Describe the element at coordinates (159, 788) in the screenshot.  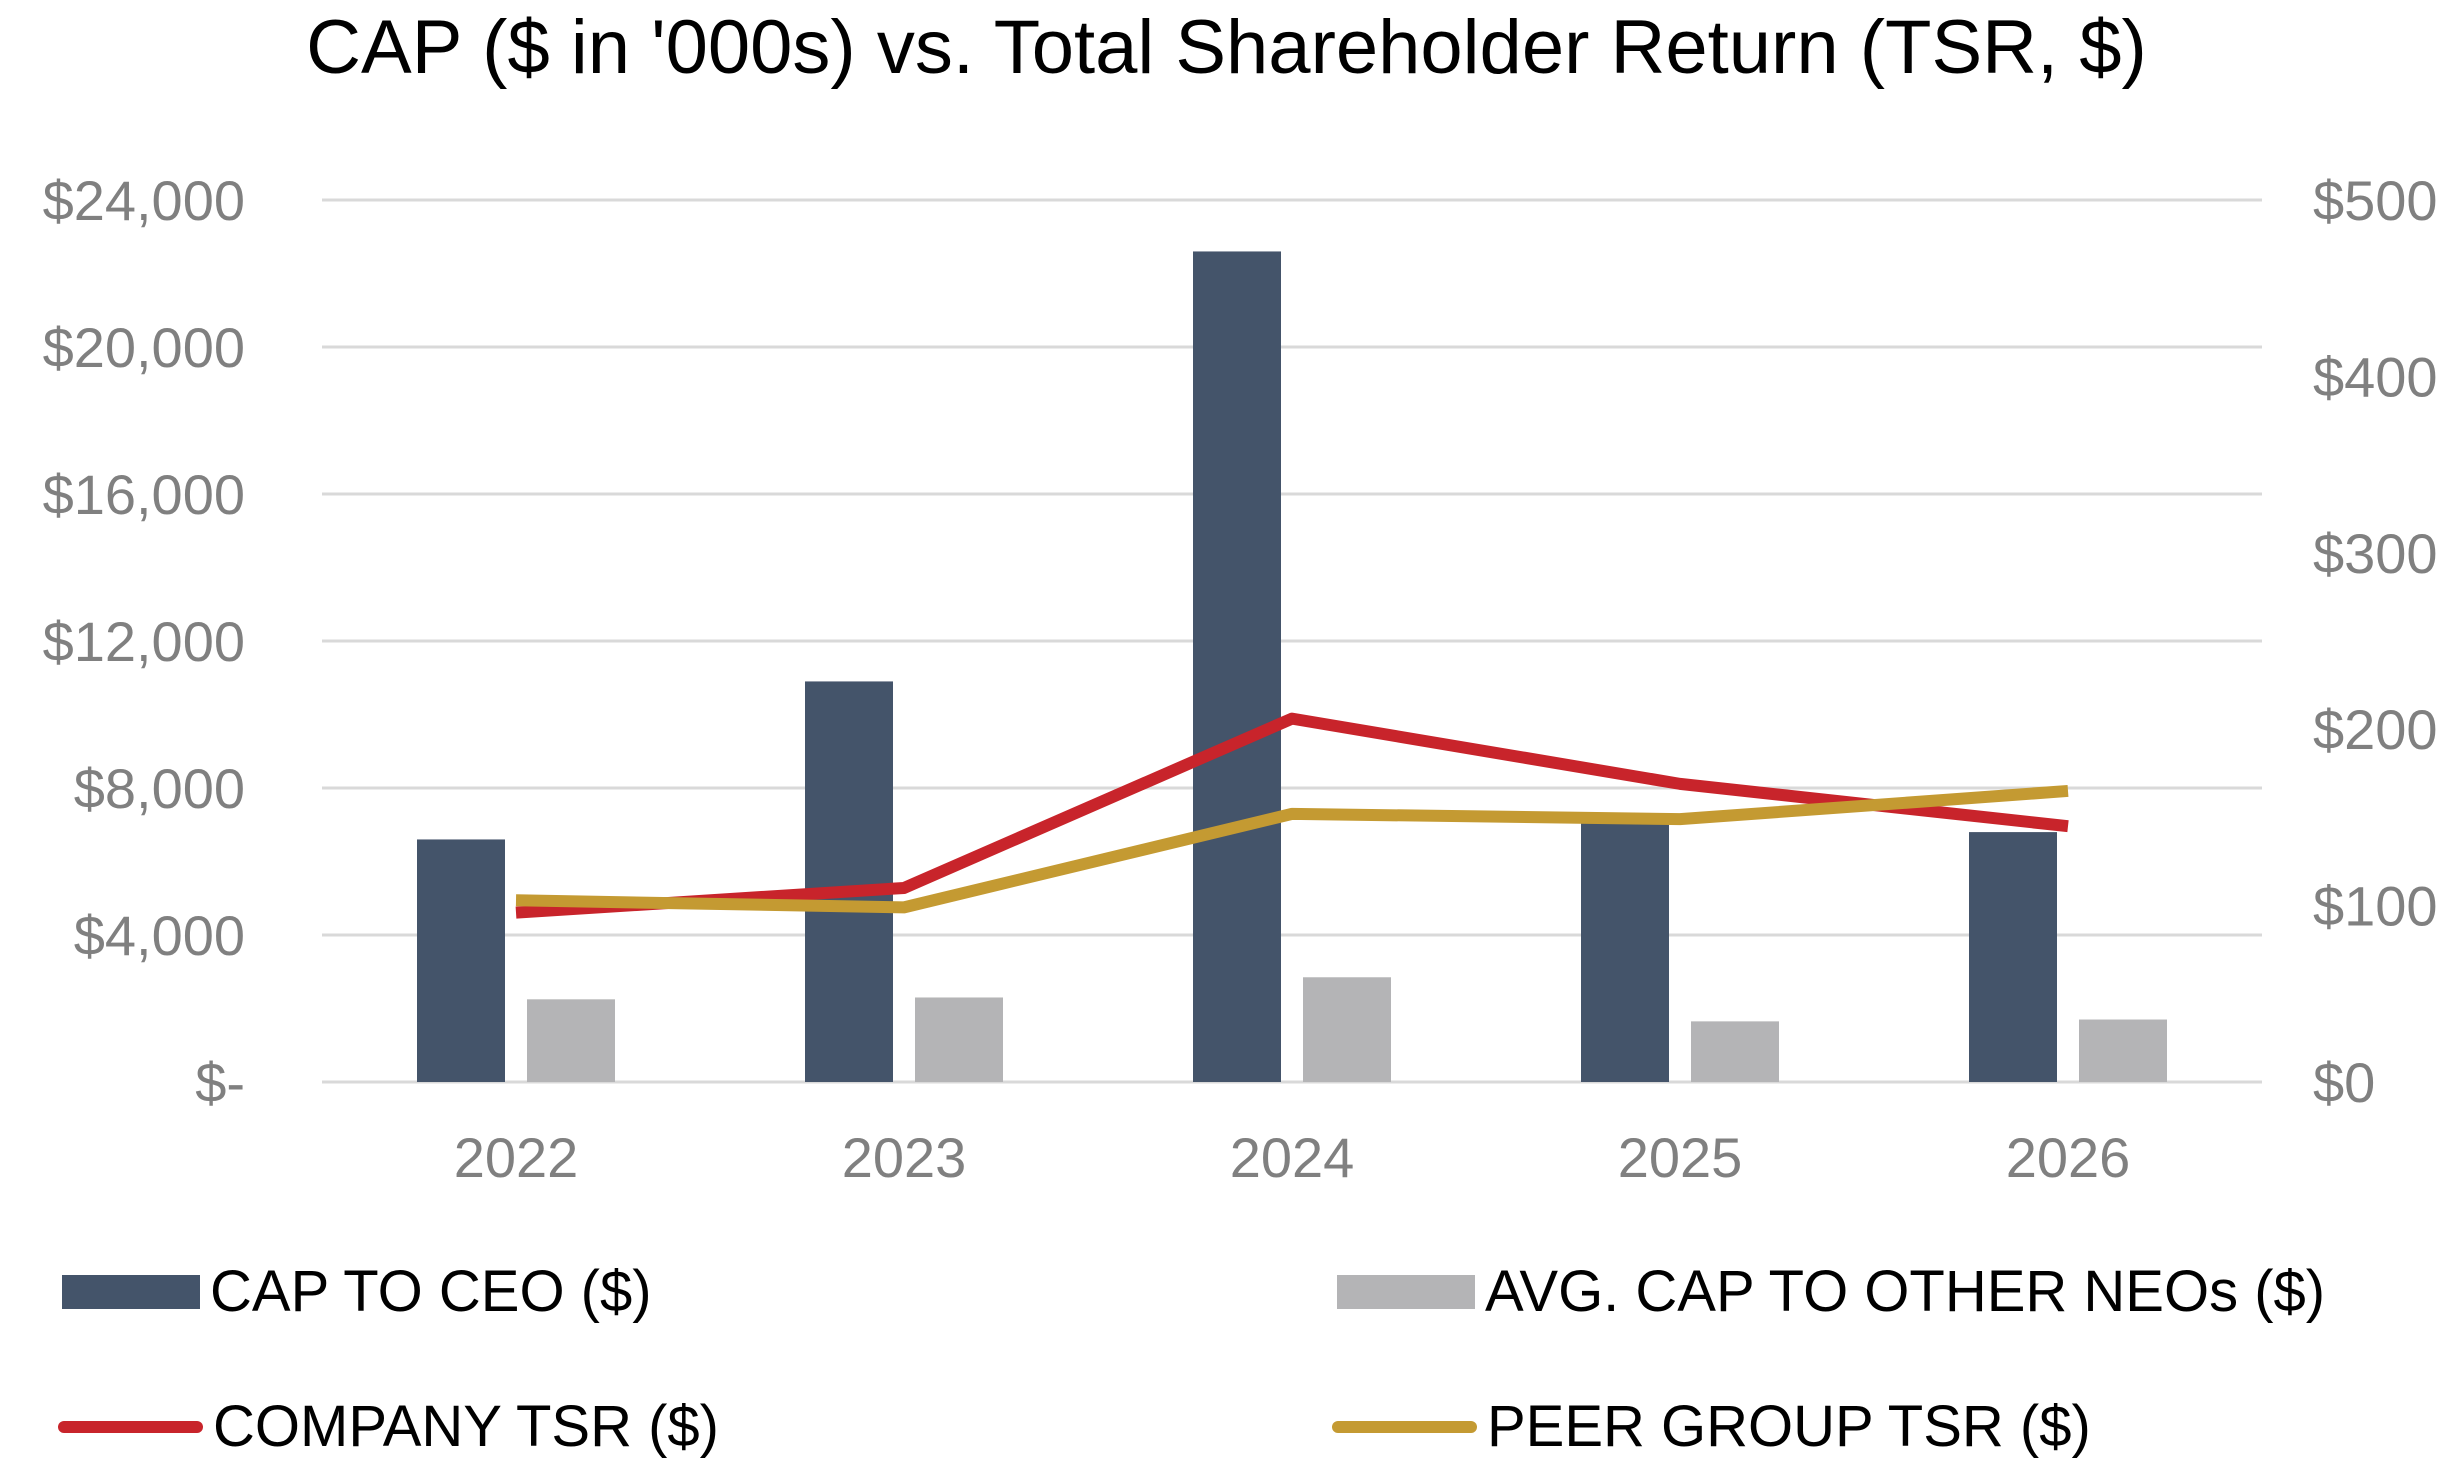
I see `y-left-tick-label: $8,000` at that location.